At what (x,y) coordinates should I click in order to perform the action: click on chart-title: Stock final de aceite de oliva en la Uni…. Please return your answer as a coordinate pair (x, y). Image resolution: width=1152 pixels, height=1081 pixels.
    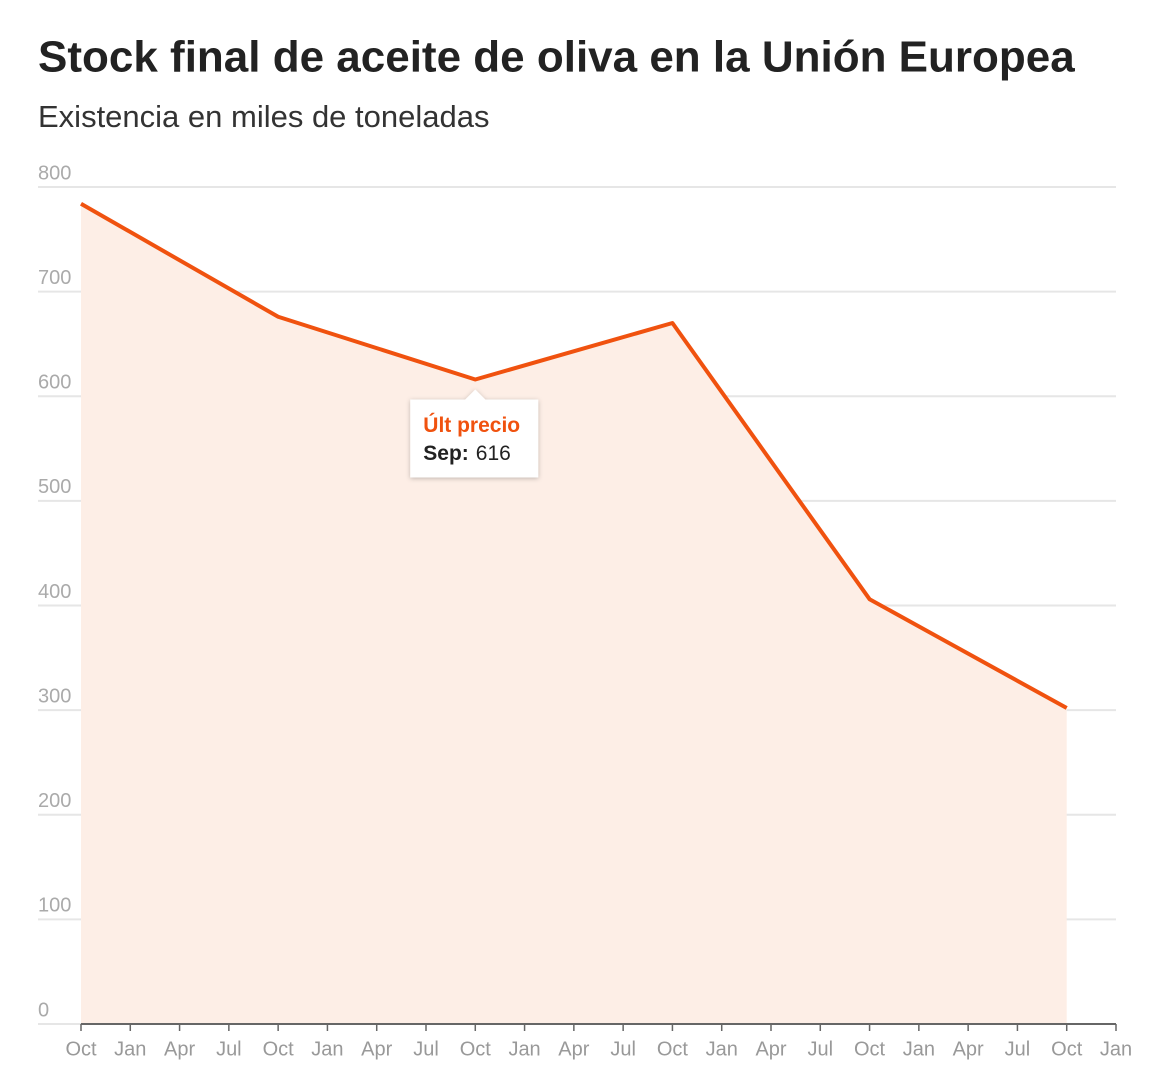
    Looking at the image, I should click on (556, 57).